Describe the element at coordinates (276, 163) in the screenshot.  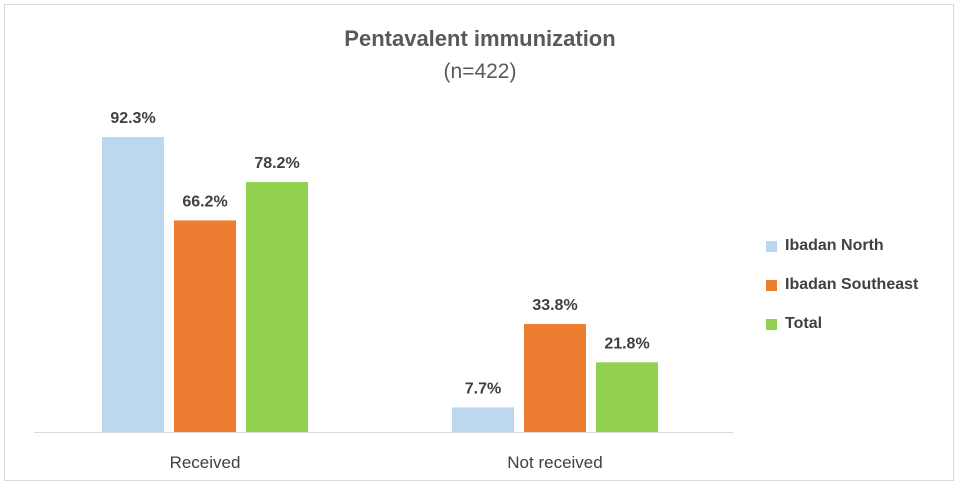
I see `data-label-received-total: 78.2%` at that location.